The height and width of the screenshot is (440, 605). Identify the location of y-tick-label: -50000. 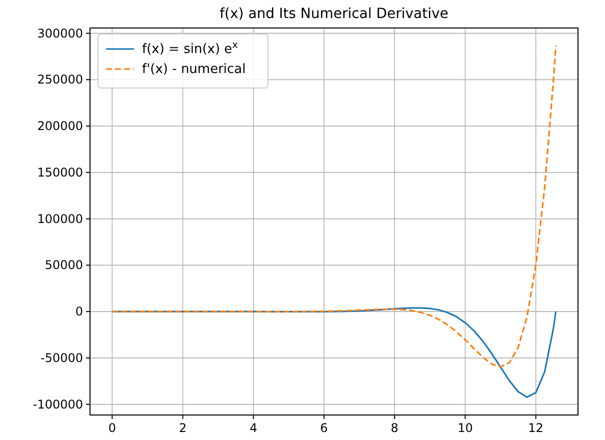
(61, 357).